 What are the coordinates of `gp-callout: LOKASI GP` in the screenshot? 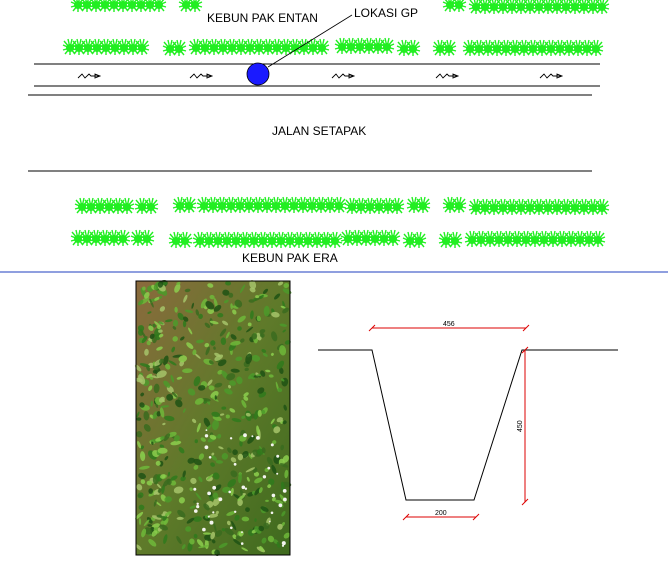 It's located at (342, 37).